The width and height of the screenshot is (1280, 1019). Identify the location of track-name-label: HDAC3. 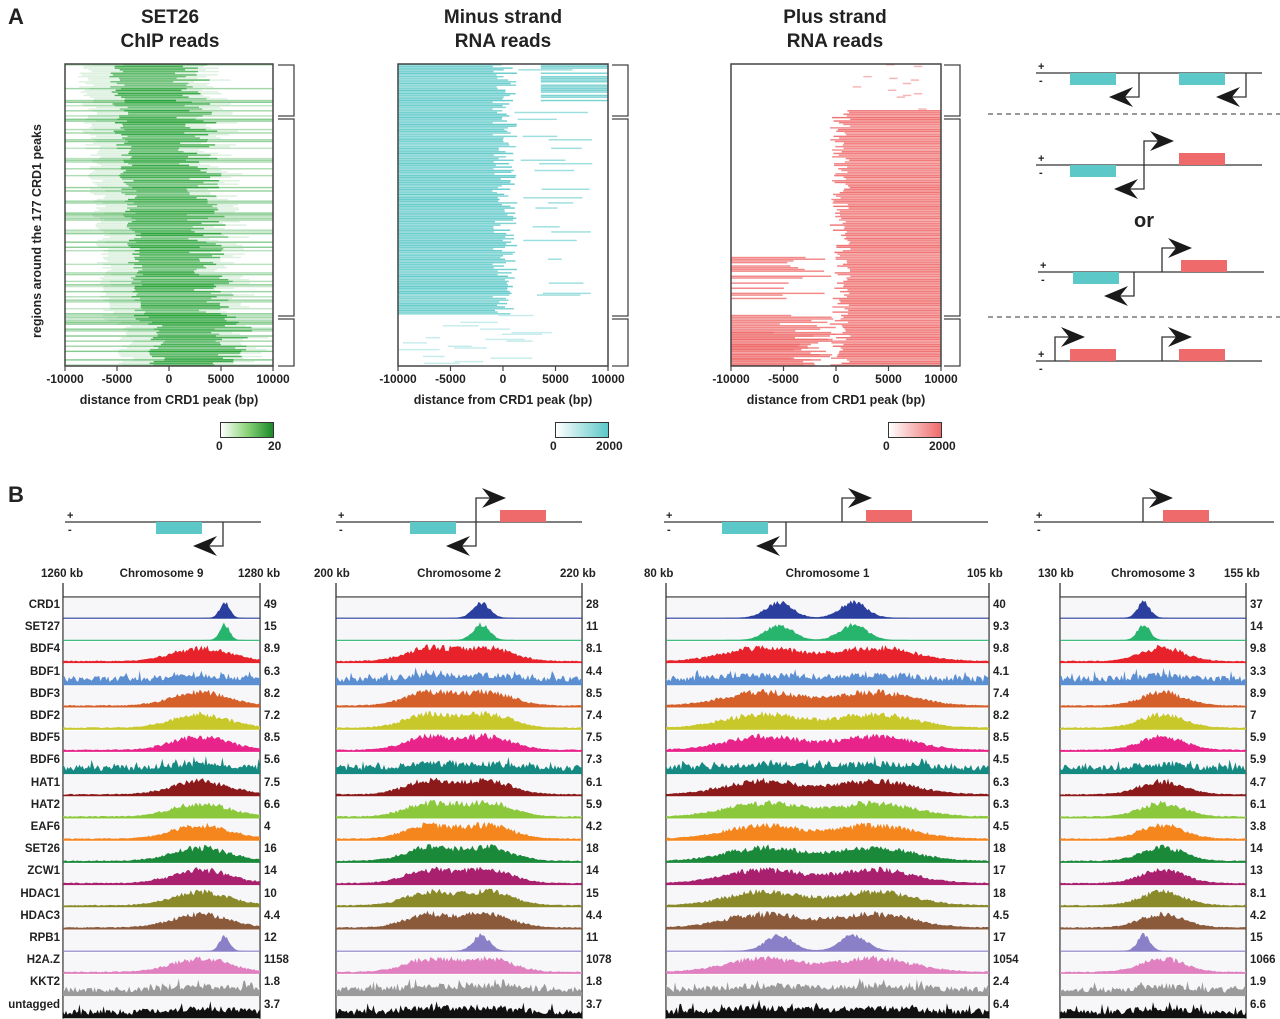
(40, 915).